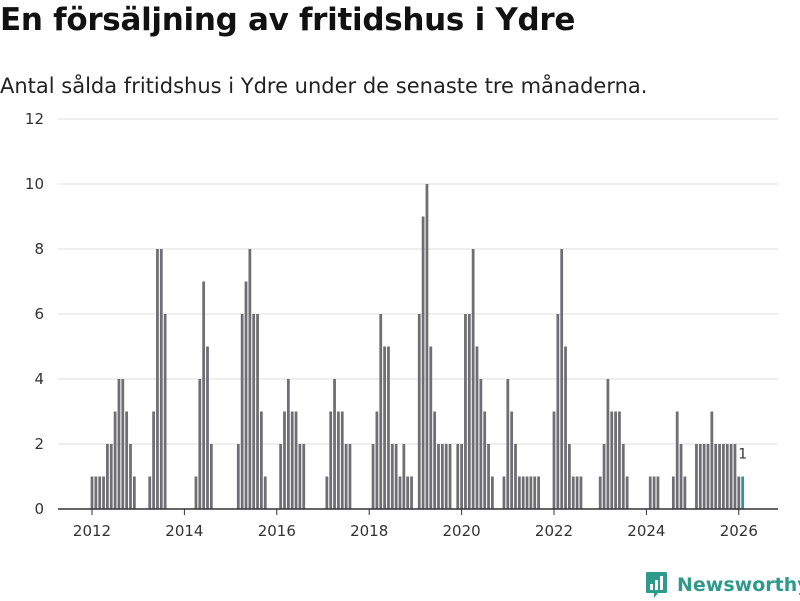 The width and height of the screenshot is (800, 601). I want to click on y-axis: 0 2 4 6 8 10 12, so click(34, 314).